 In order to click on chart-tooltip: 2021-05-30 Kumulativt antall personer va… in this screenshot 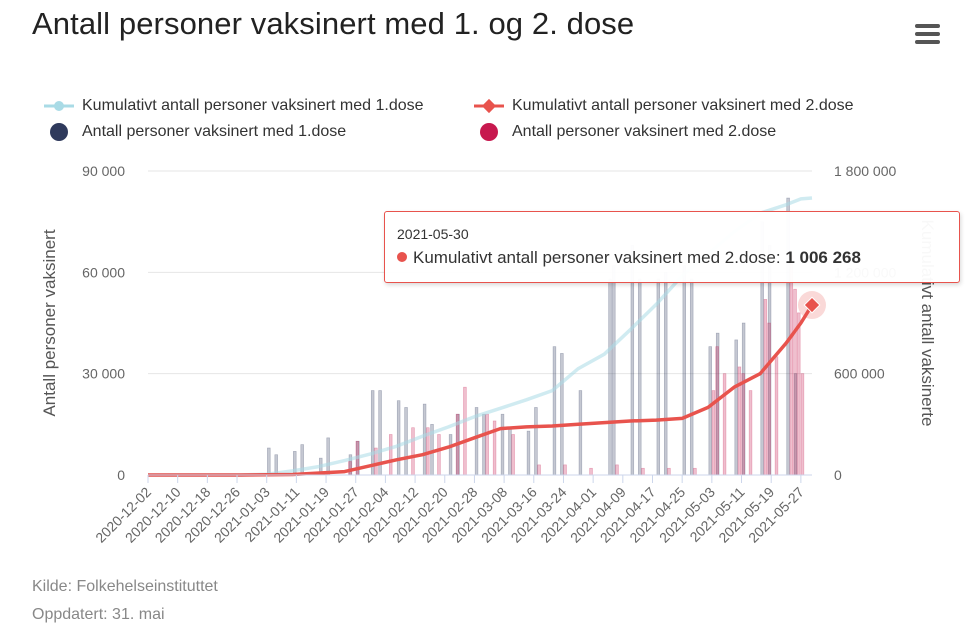, I will do `click(672, 247)`.